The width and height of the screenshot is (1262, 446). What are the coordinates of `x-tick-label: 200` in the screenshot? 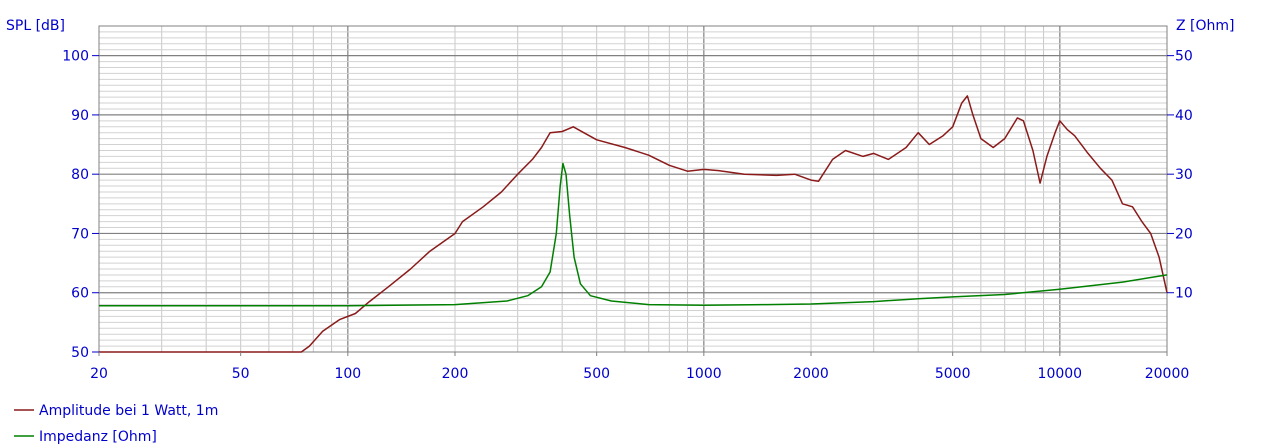 It's located at (455, 374).